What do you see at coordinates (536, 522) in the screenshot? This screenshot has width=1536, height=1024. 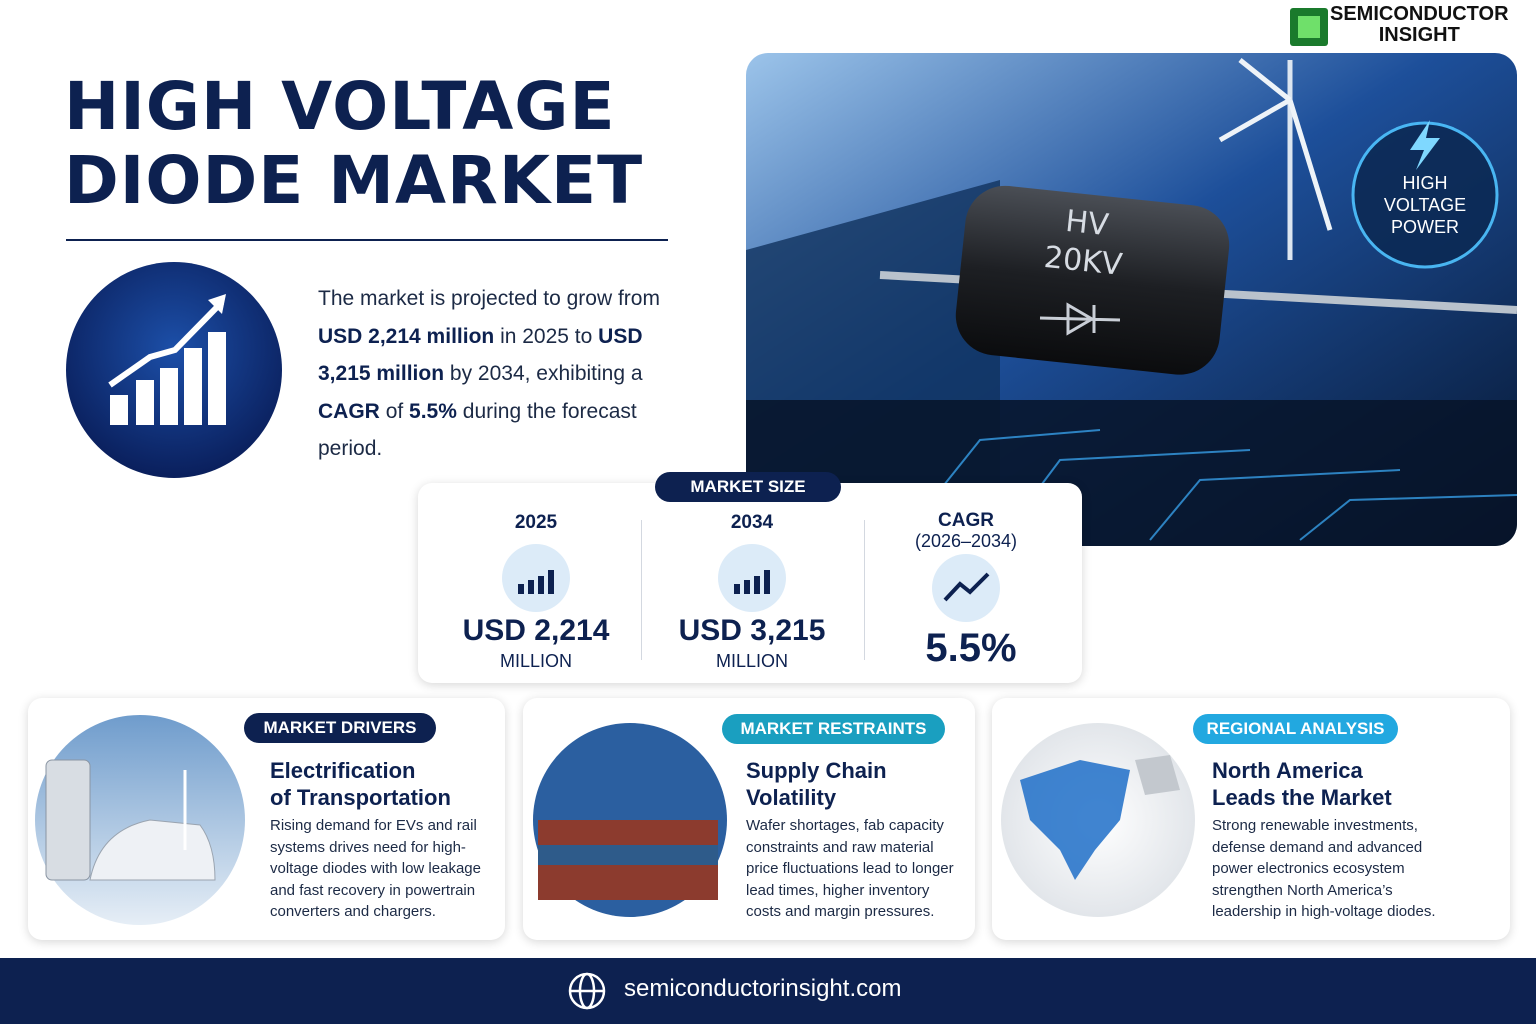 I see `column-label: 2025` at bounding box center [536, 522].